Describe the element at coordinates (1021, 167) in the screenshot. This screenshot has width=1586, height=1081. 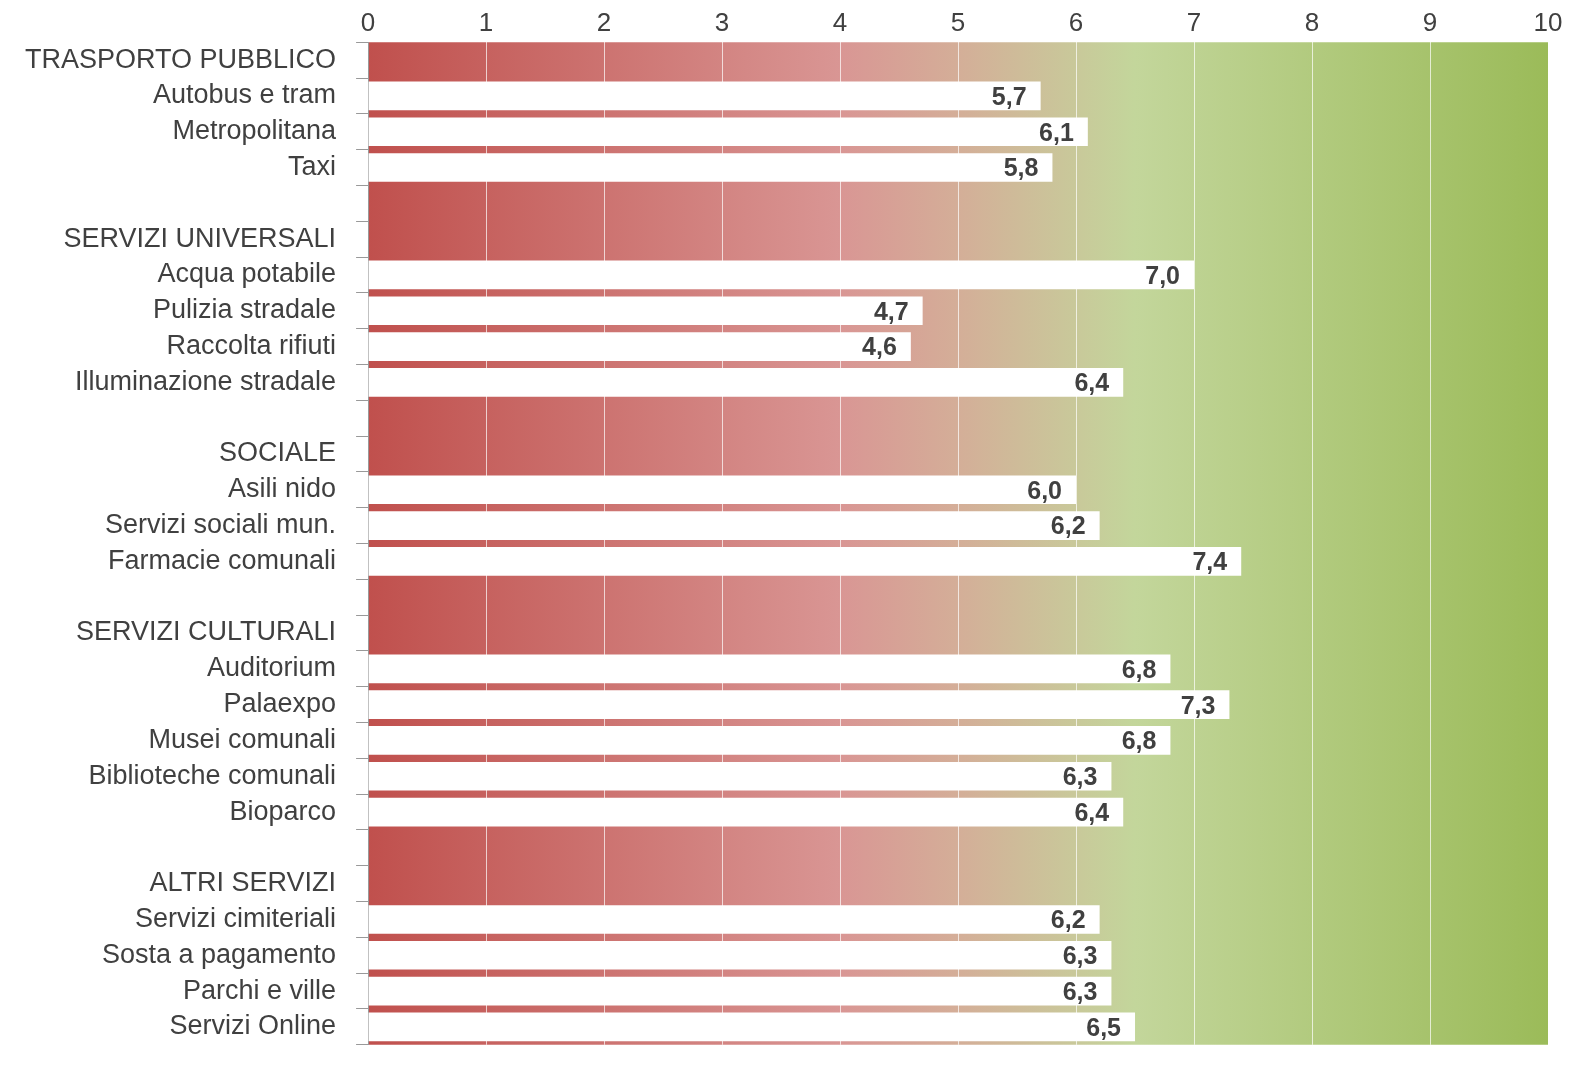
I see `data-label: 5,8` at that location.